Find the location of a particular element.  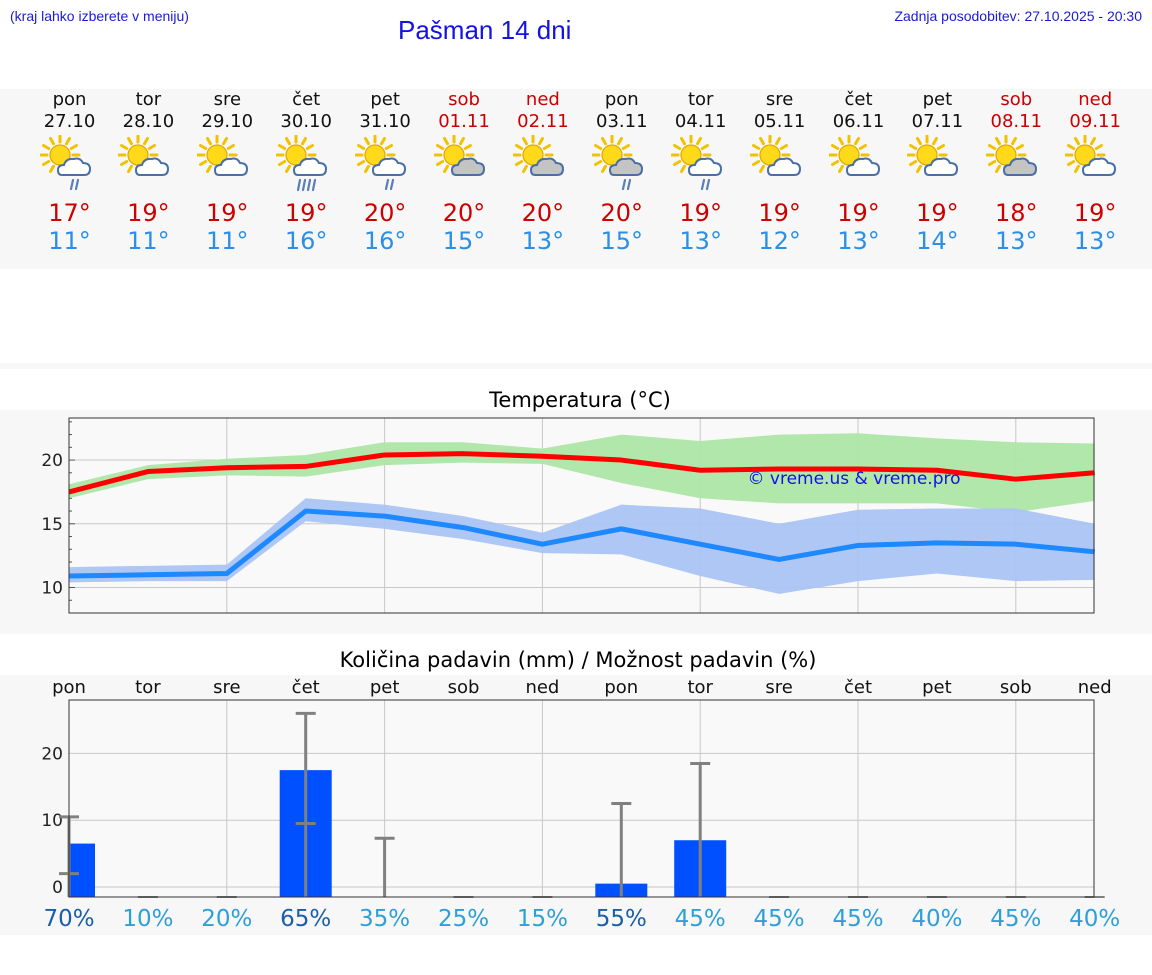

day-date: 01.11 is located at coordinates (464, 121).